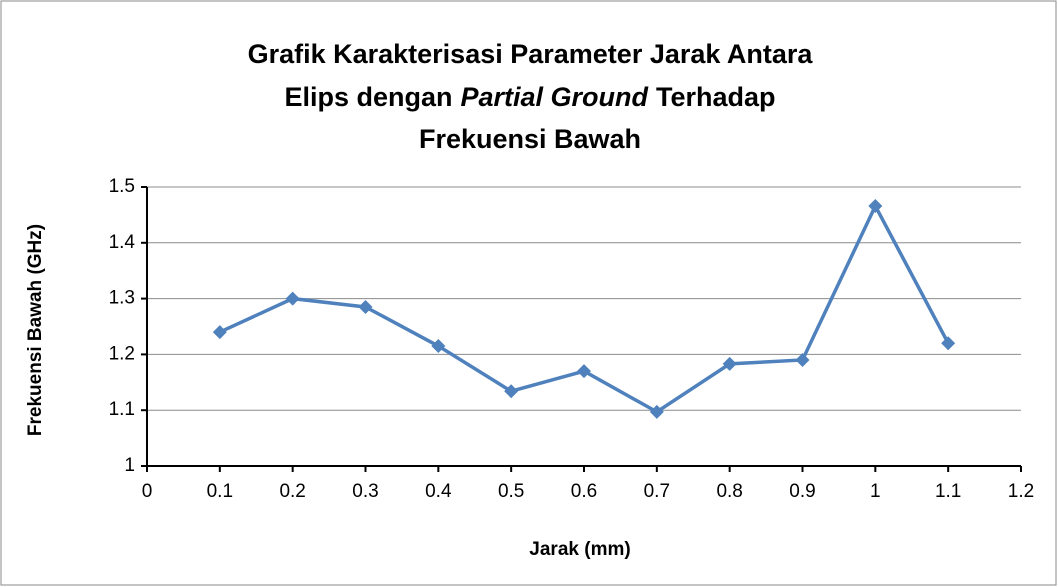  Describe the element at coordinates (729, 491) in the screenshot. I see `x-tick-label: 0.8` at that location.